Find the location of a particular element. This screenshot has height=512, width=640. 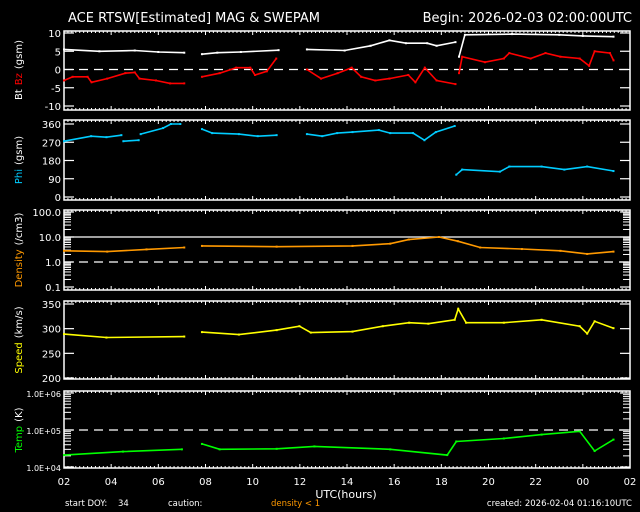

temp-line is located at coordinates (122, 452).